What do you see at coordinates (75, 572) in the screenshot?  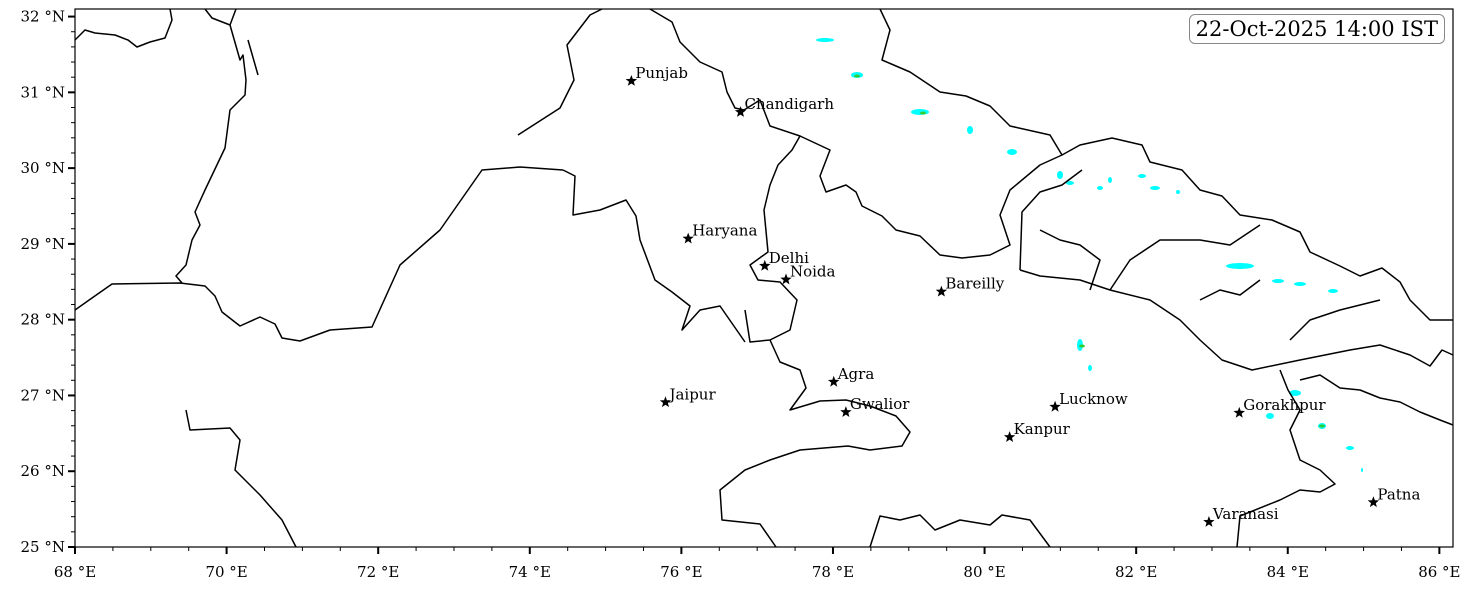 I see `x-tick-label: 68 °E` at bounding box center [75, 572].